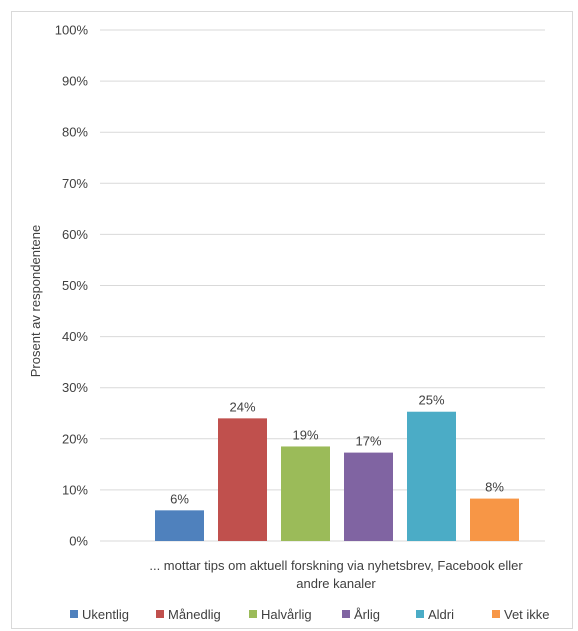  What do you see at coordinates (337, 450) in the screenshot?
I see `data-labels: 6% 24% 19% 17% 25% 8%` at bounding box center [337, 450].